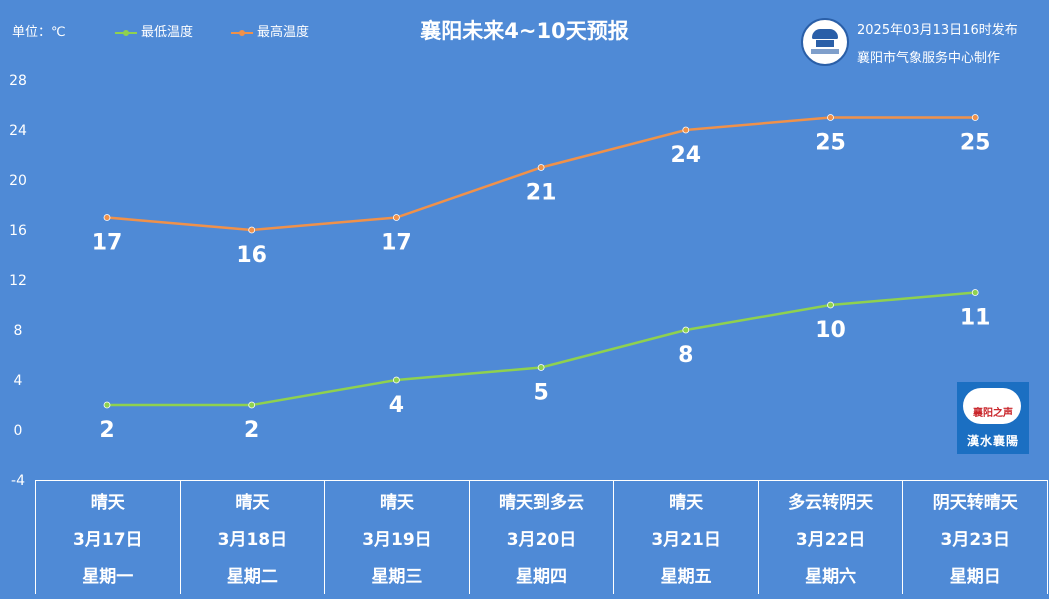  I want to click on legend-low-marker, so click(126, 32).